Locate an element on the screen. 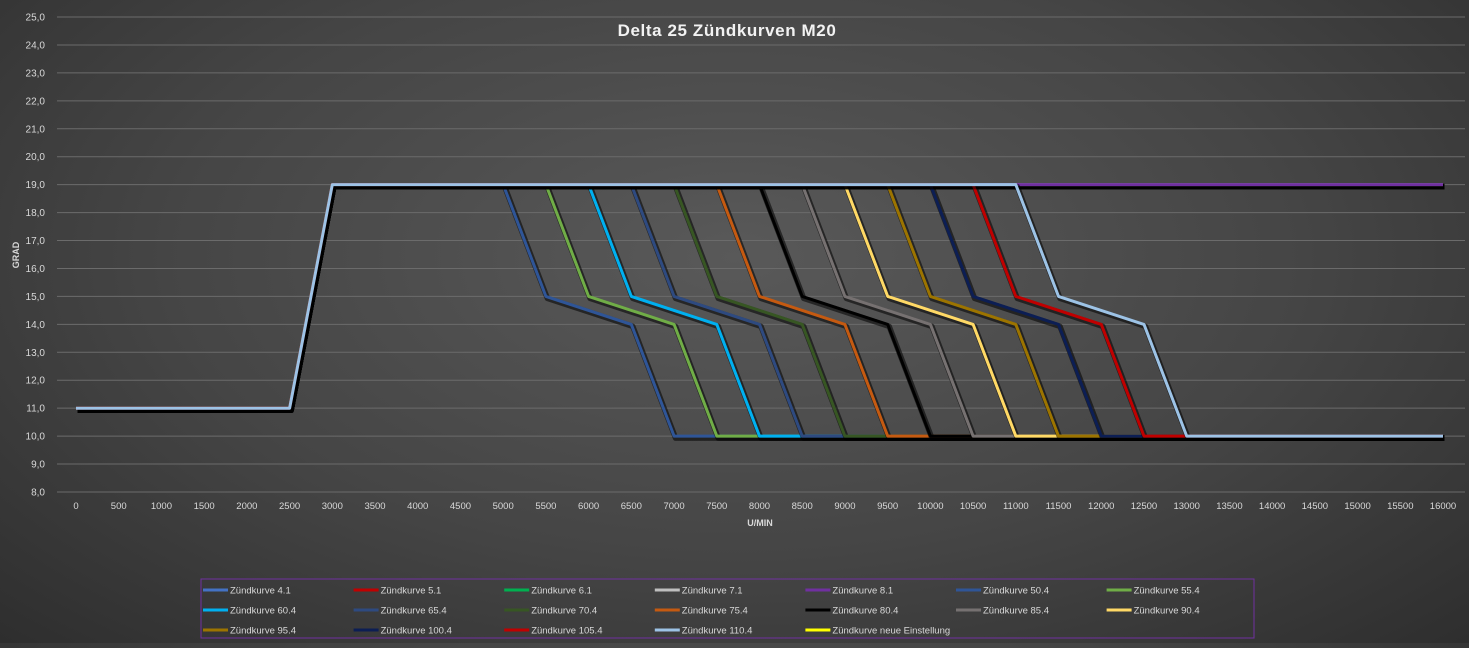 The height and width of the screenshot is (648, 1469). legend-label: Zündkurve 95.4 is located at coordinates (263, 631).